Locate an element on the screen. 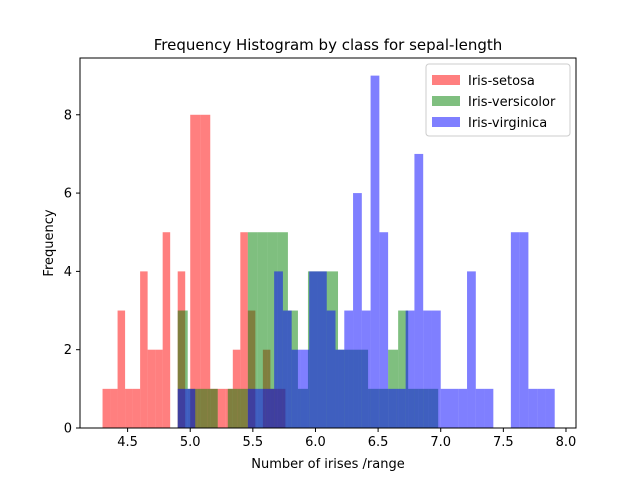  x-tick-label: 5.5 is located at coordinates (253, 442).